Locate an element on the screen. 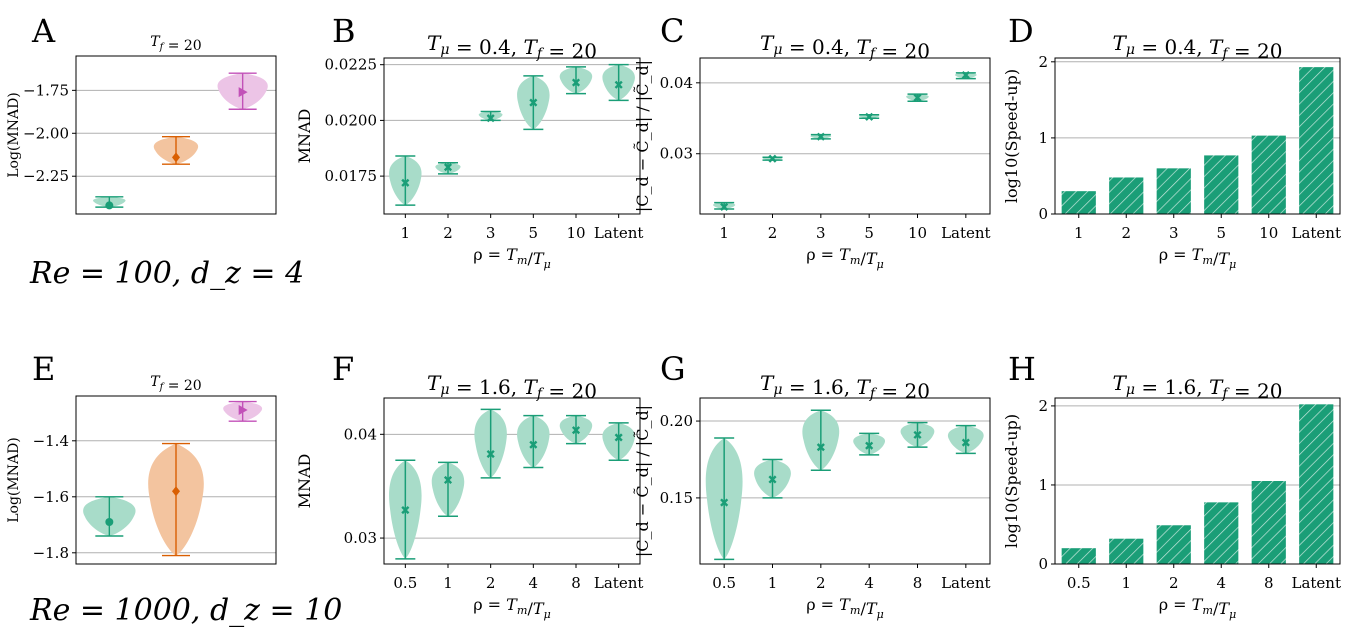 The width and height of the screenshot is (1346, 629). xtick-label-b: 5 is located at coordinates (534, 233).